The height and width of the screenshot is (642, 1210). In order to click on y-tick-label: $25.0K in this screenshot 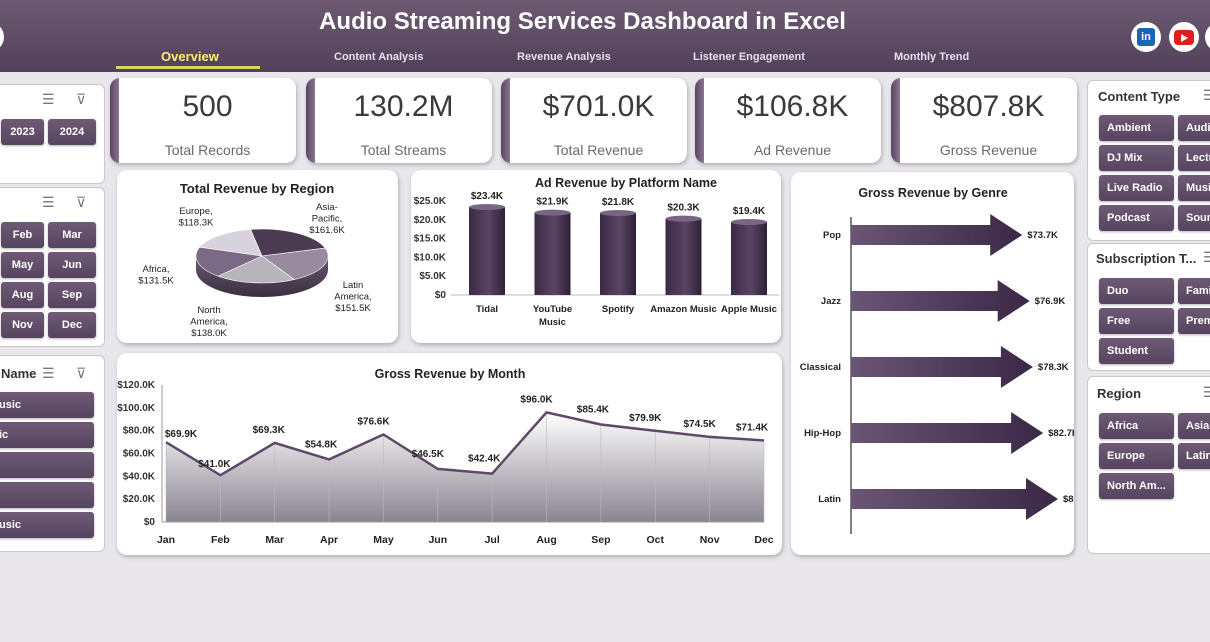, I will do `click(430, 201)`.